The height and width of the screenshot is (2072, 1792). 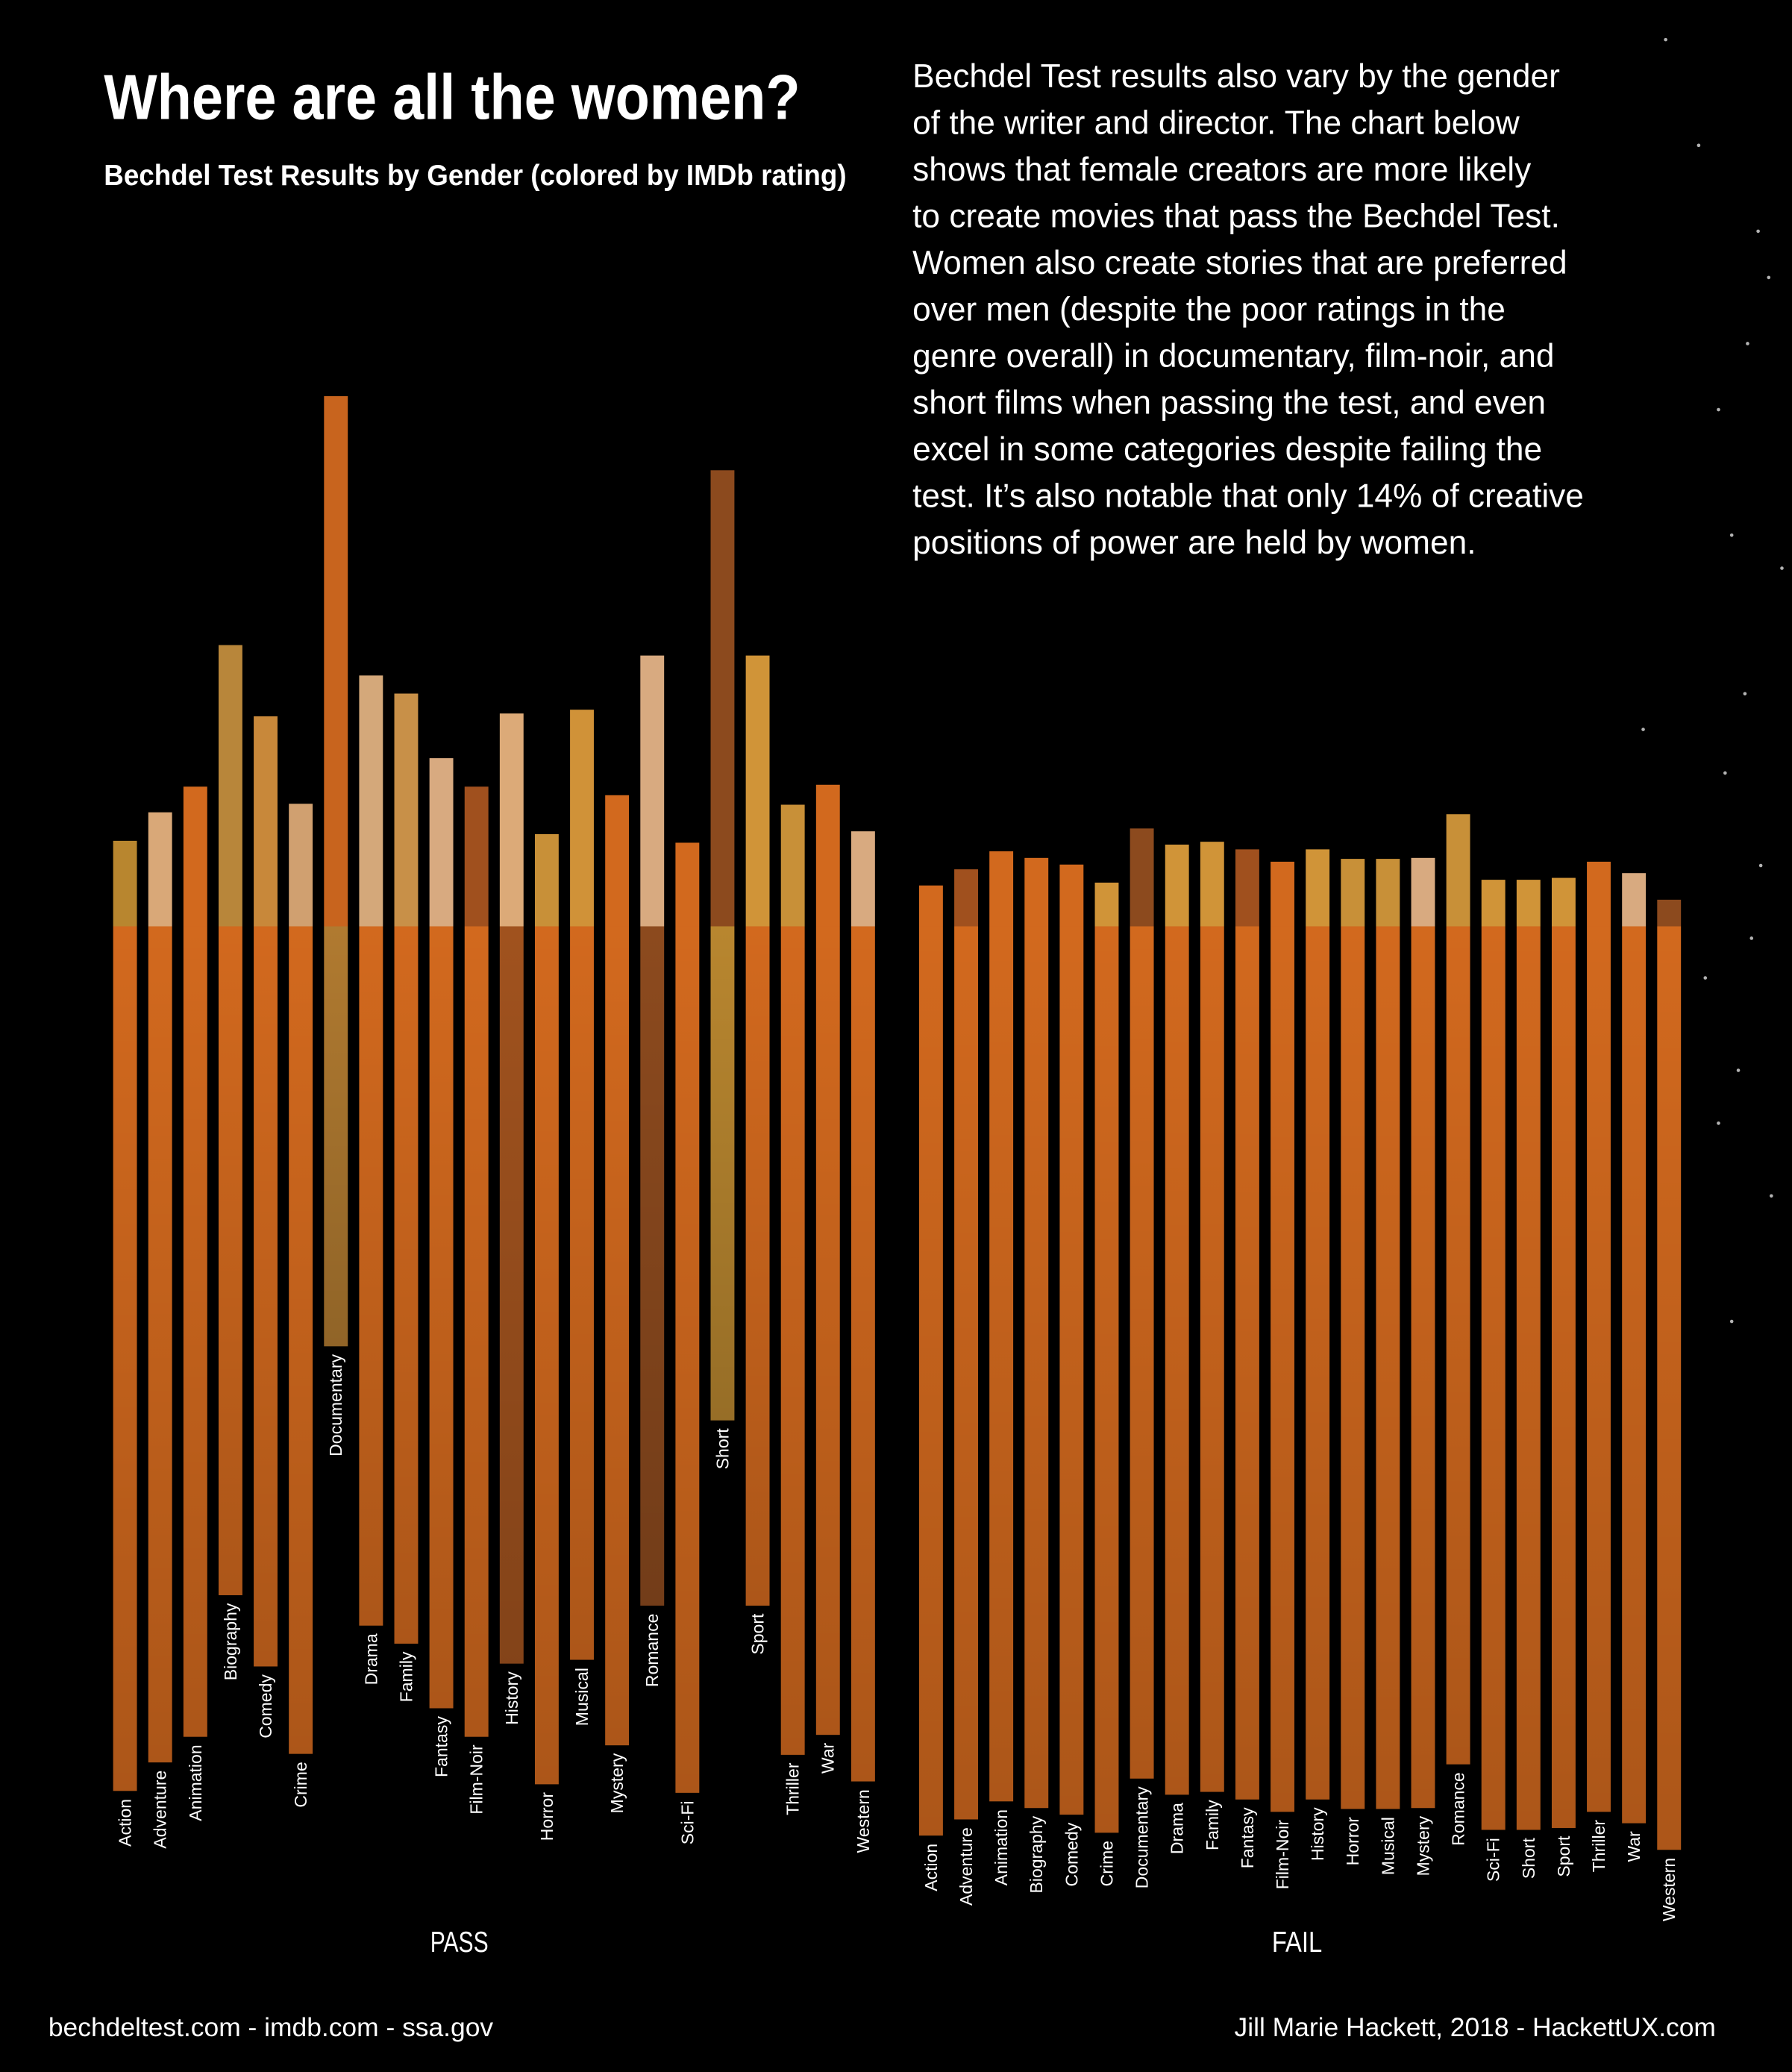 I want to click on bar-fail-comedy: Comedy, so click(x=1072, y=1375).